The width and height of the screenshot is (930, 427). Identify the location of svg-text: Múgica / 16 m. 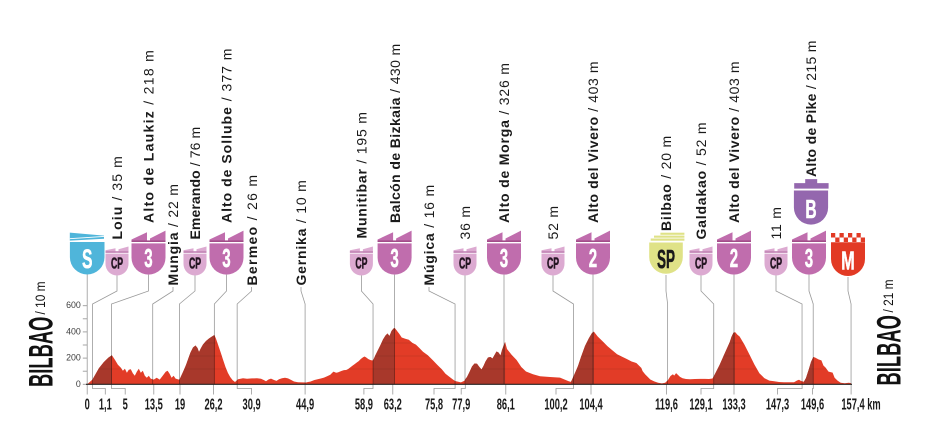
(429, 234).